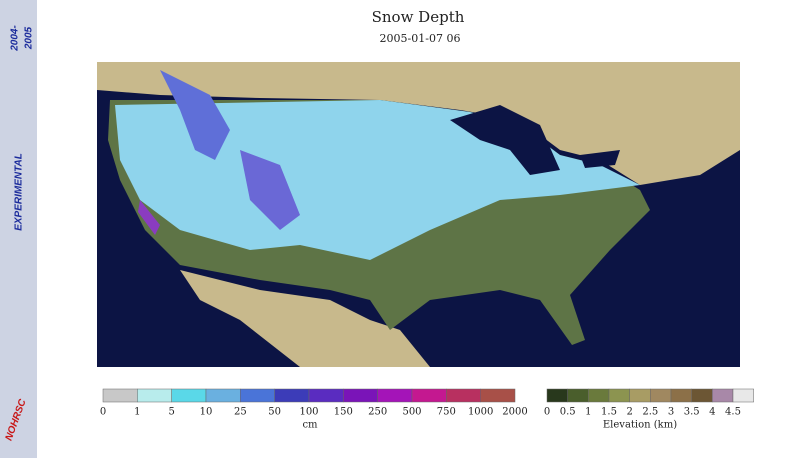 The width and height of the screenshot is (800, 458). What do you see at coordinates (206, 412) in the screenshot?
I see `legend-tick-label: 10` at bounding box center [206, 412].